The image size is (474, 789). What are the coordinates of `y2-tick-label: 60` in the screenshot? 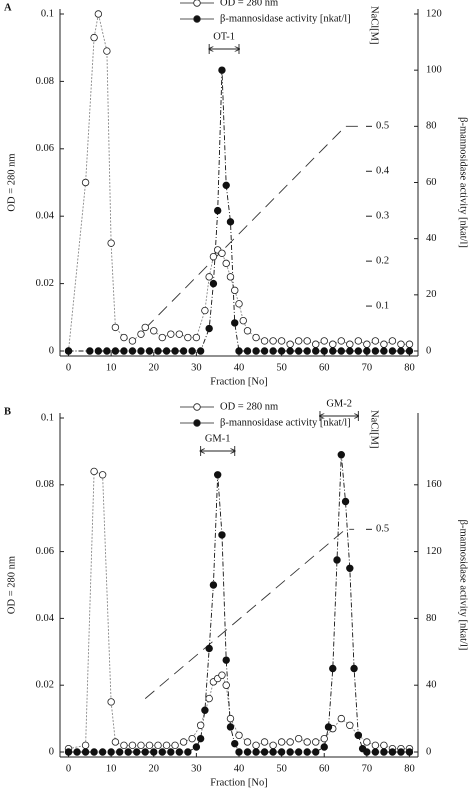 It's located at (431, 182).